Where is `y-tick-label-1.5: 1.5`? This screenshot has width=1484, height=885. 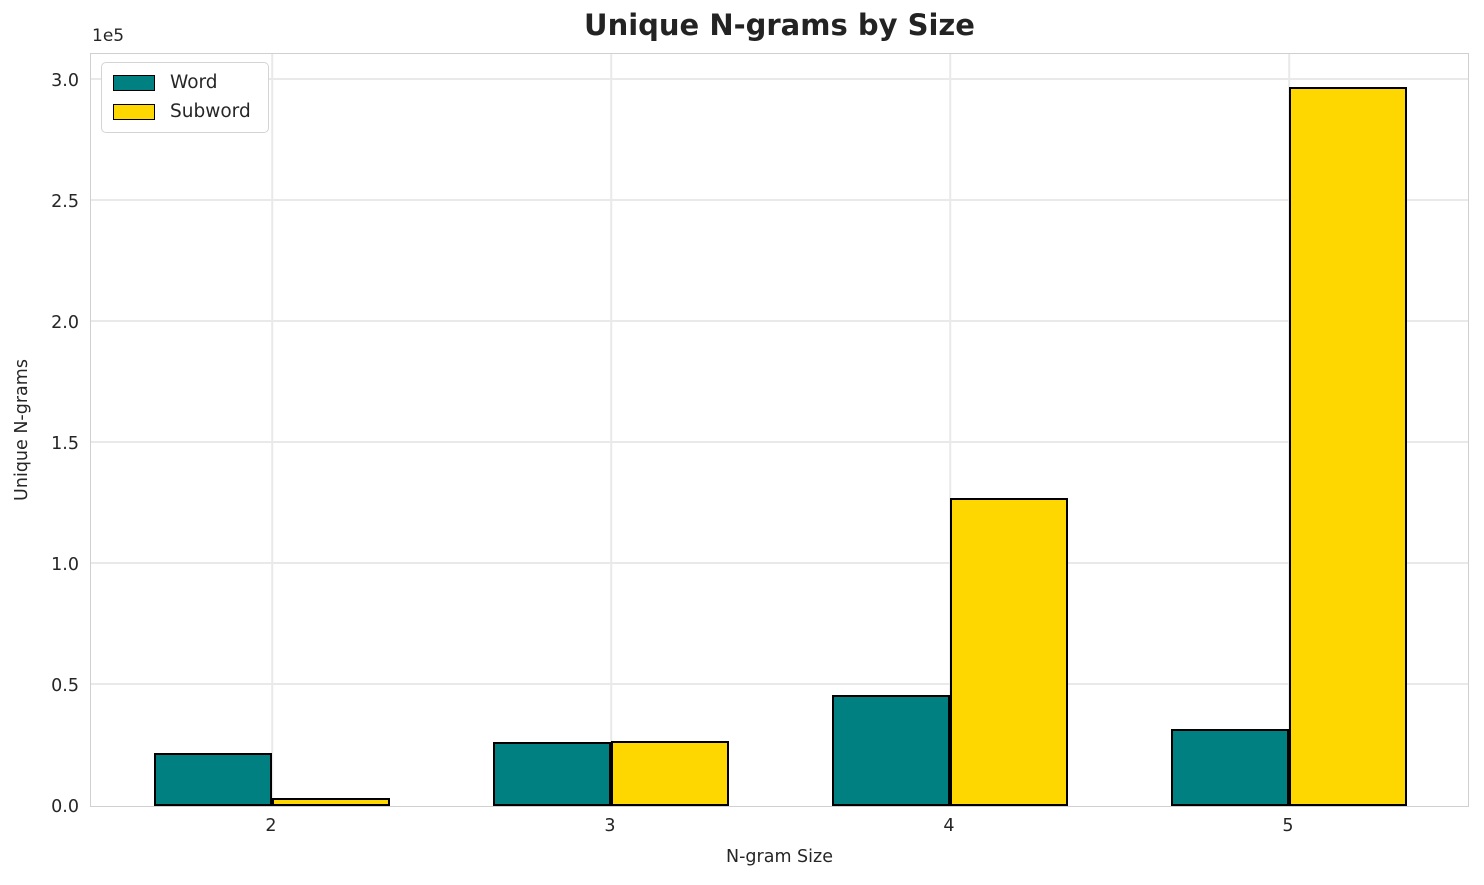 y-tick-label-1.5: 1.5 is located at coordinates (65, 444).